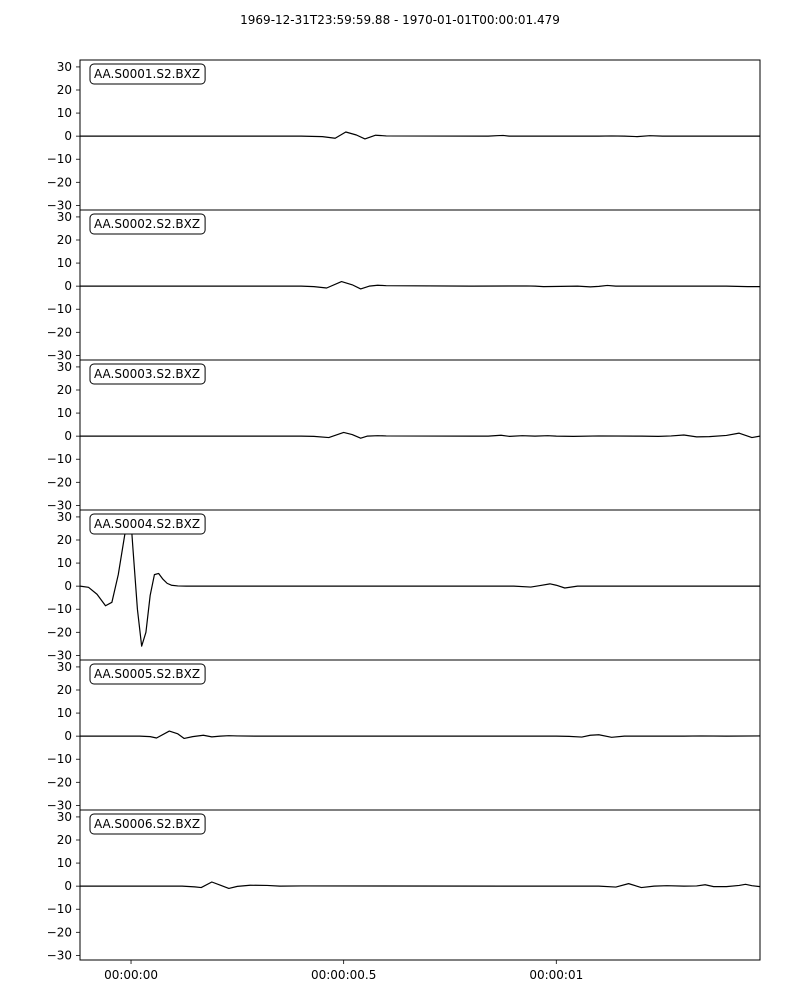  I want to click on x-tick-label: 00:00:00, so click(131, 975).